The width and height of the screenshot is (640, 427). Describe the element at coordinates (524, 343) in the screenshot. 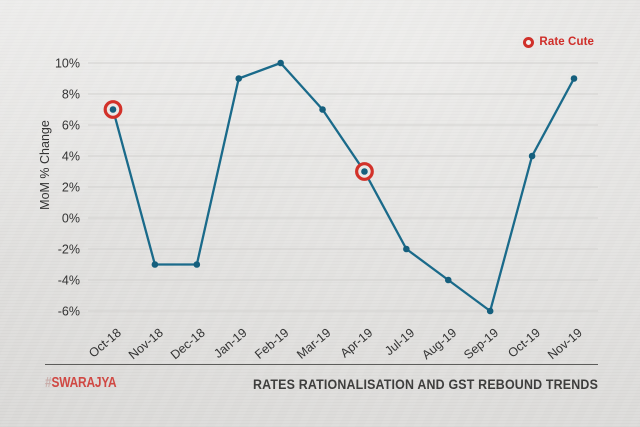

I see `x-tick-label: Oct-19` at that location.